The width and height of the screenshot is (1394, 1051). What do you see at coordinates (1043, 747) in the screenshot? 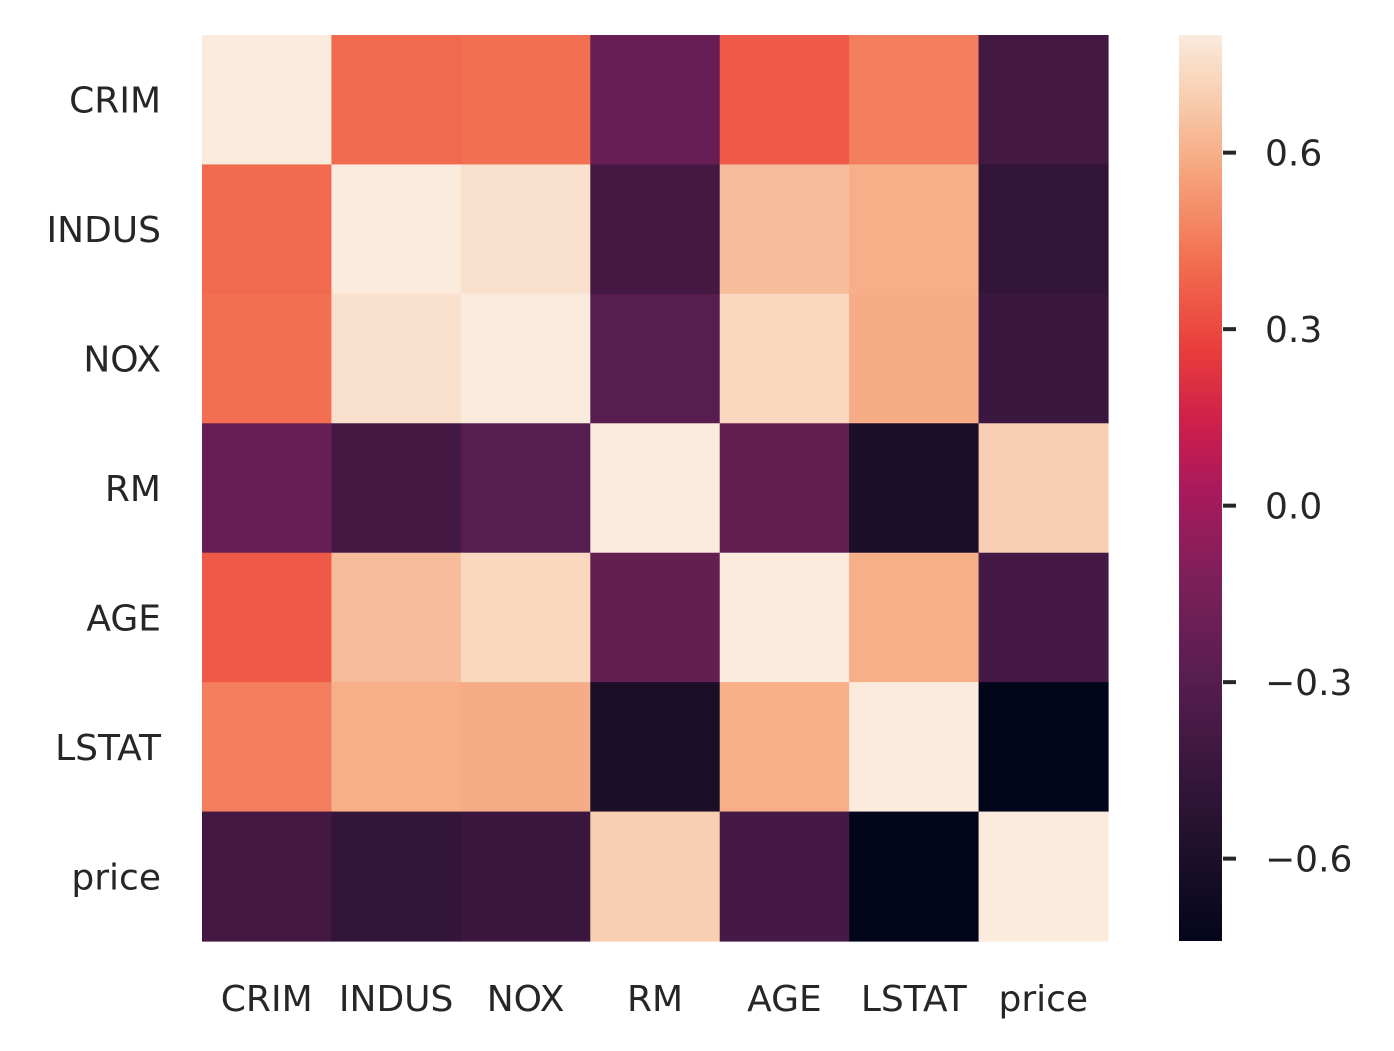
I see `heatmap-cell-LSTAT-price` at bounding box center [1043, 747].